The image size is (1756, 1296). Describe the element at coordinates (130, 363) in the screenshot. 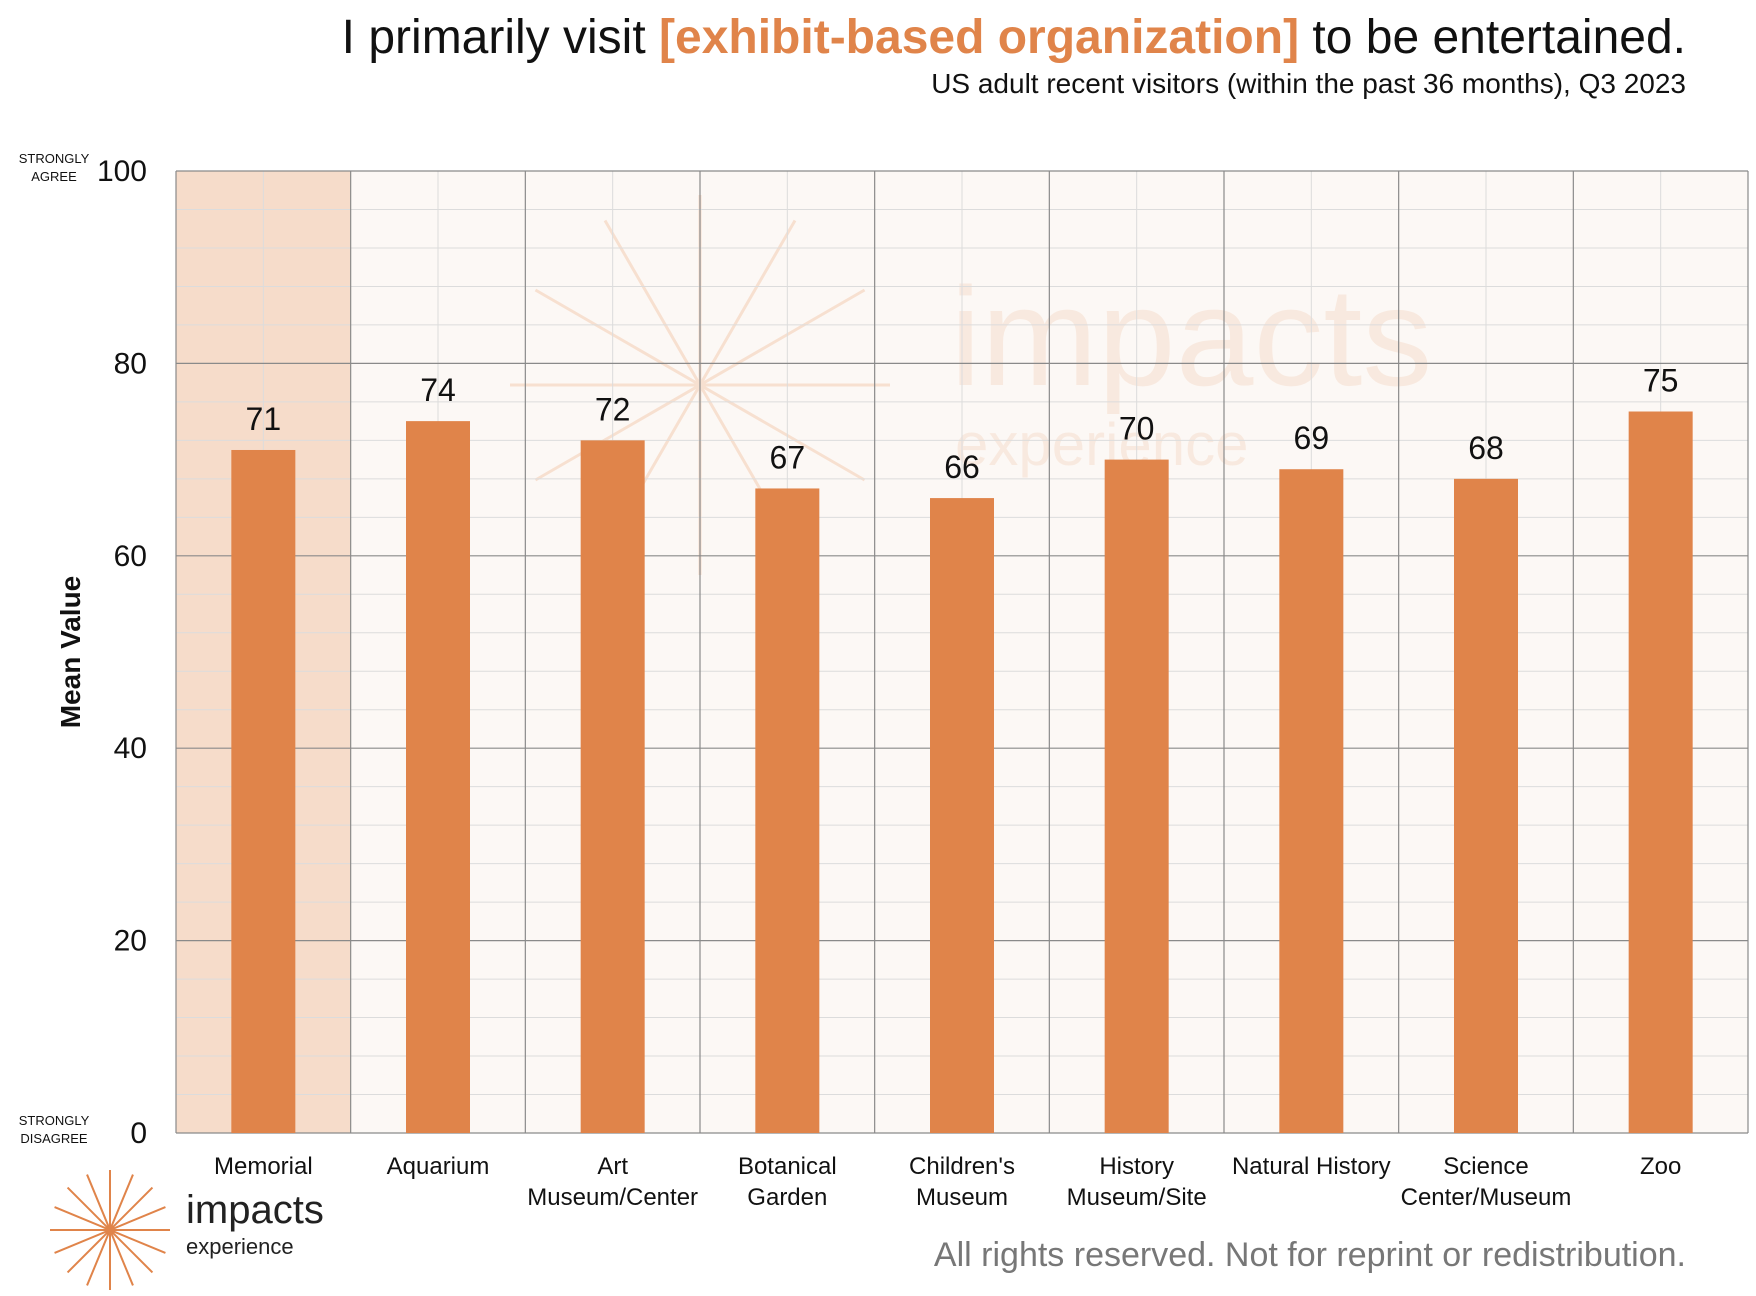

I see `y-tick-label: 80` at that location.